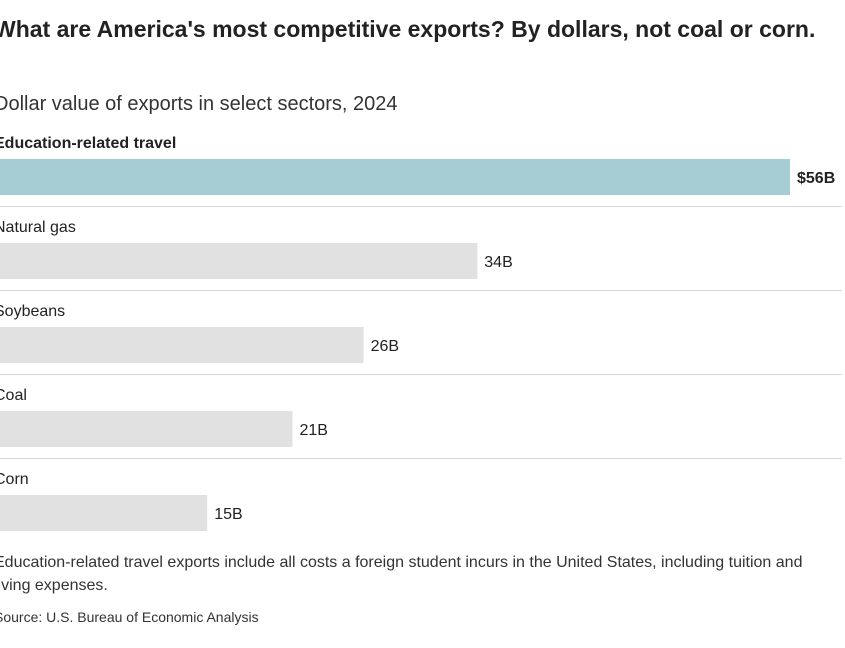  Describe the element at coordinates (498, 262) in the screenshot. I see `value-label: 34B` at that location.